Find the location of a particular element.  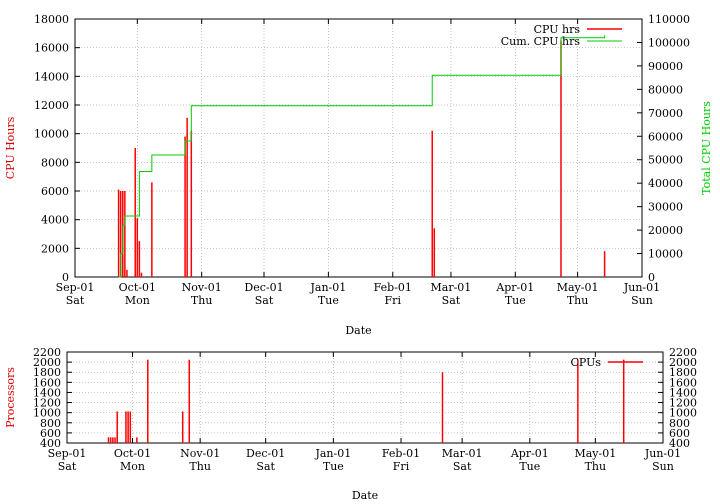

y-tick-label: 600 is located at coordinates (50, 433).